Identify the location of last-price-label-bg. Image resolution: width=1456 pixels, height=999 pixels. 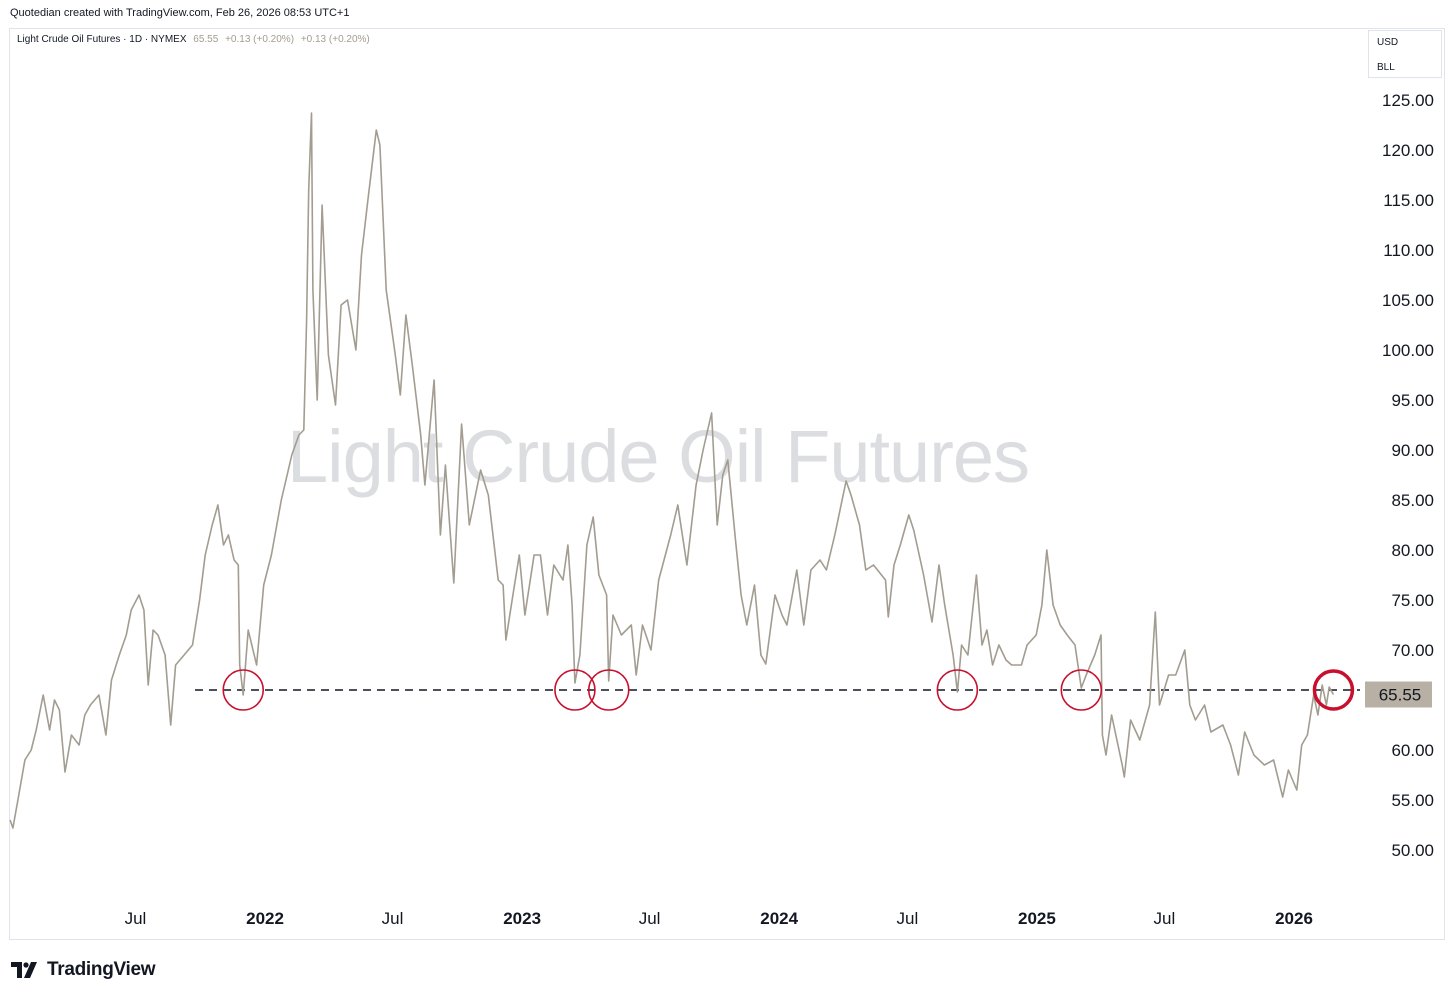
(1398, 694).